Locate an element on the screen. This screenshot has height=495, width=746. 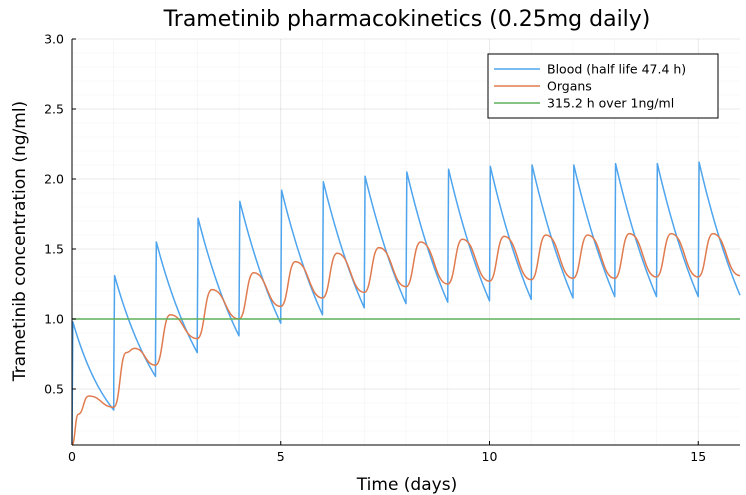
y-tick-label: 2.5 is located at coordinates (54, 109).